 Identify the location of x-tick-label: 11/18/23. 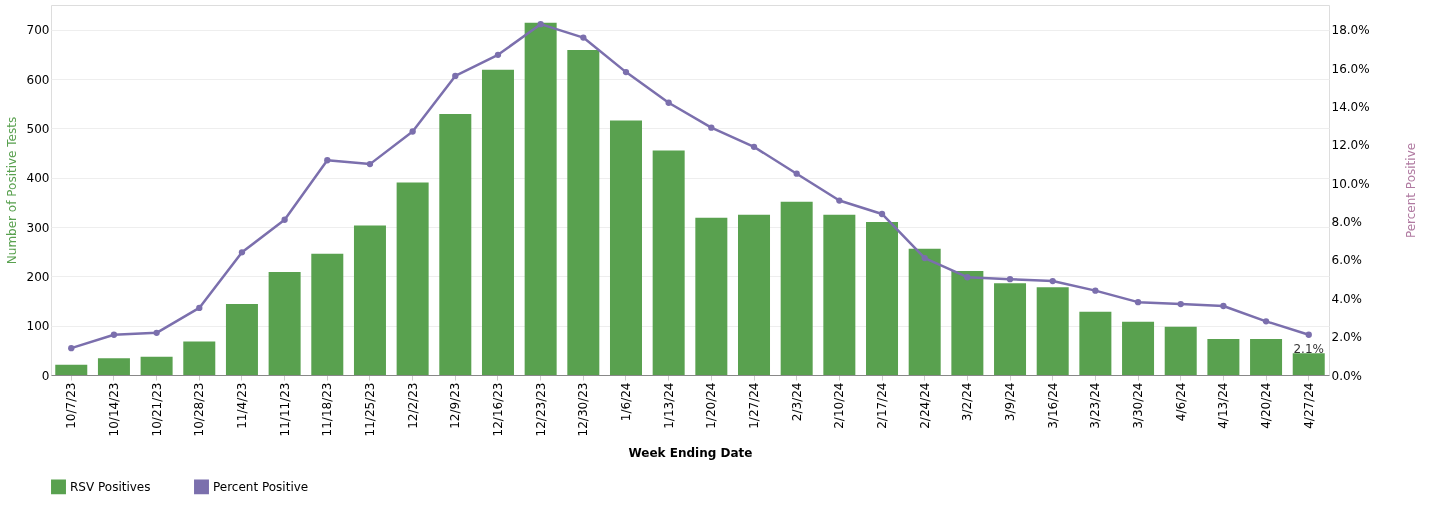
(327, 409).